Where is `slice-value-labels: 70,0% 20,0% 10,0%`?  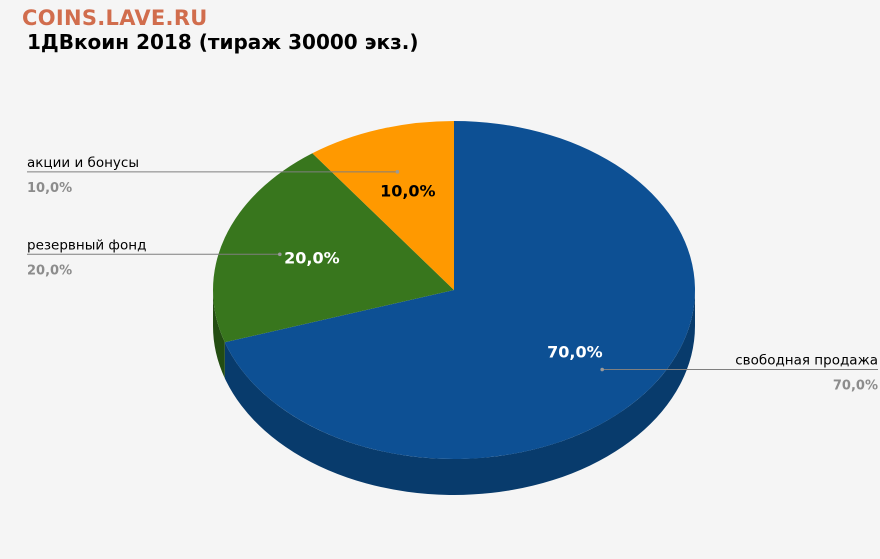
slice-value-labels: 70,0% 20,0% 10,0% is located at coordinates (443, 271).